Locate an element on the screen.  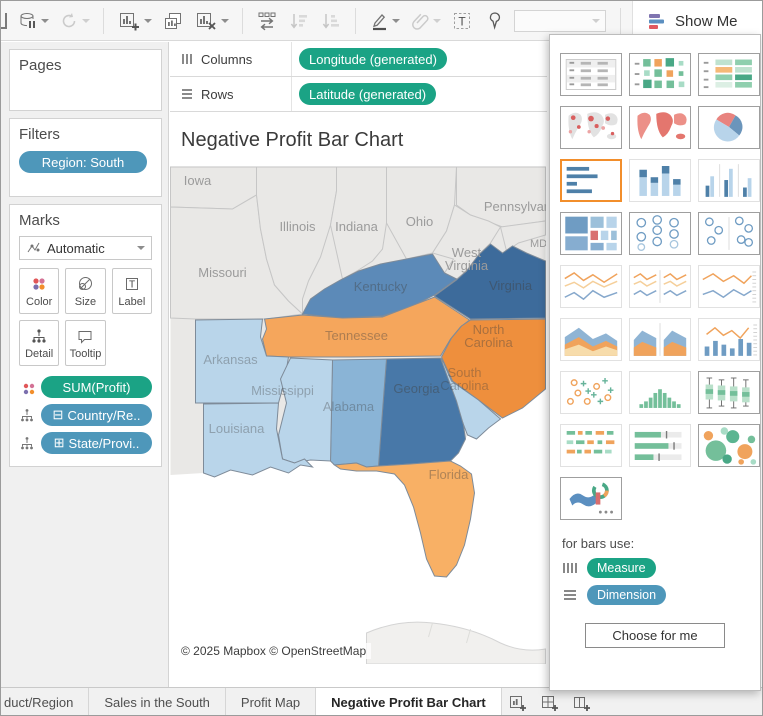
expand-collapse-glyph: ⊞ is located at coordinates (59, 442).